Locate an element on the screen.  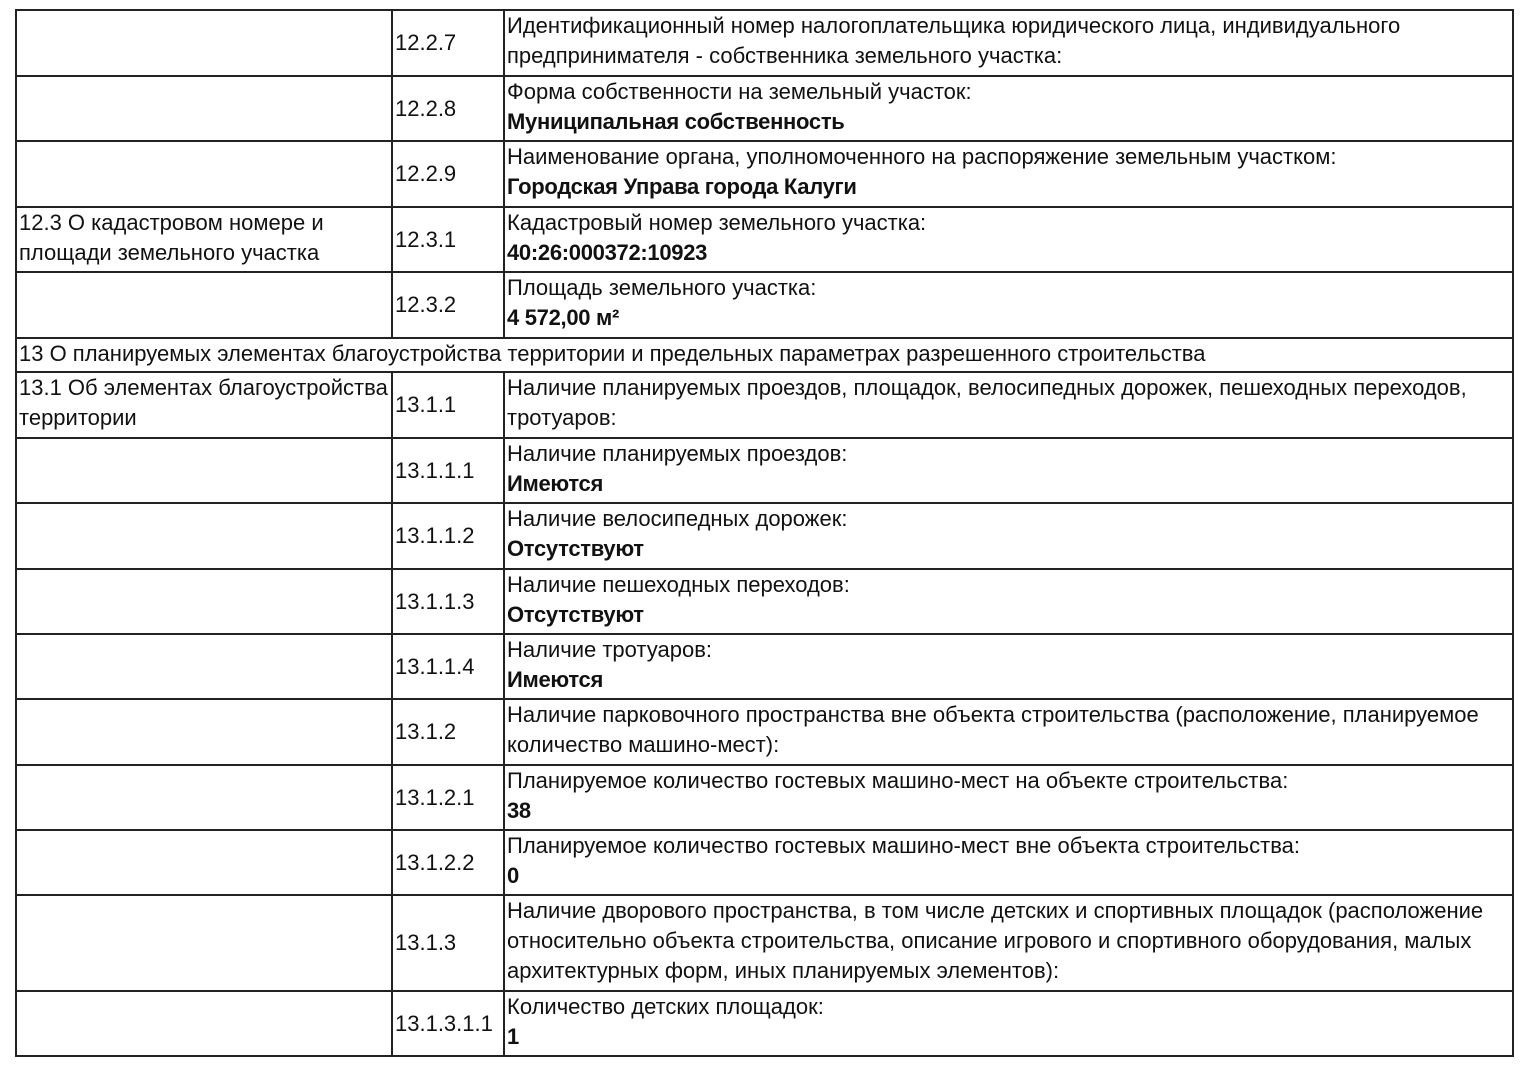
item-code: 12.2.8 is located at coordinates (448, 108).